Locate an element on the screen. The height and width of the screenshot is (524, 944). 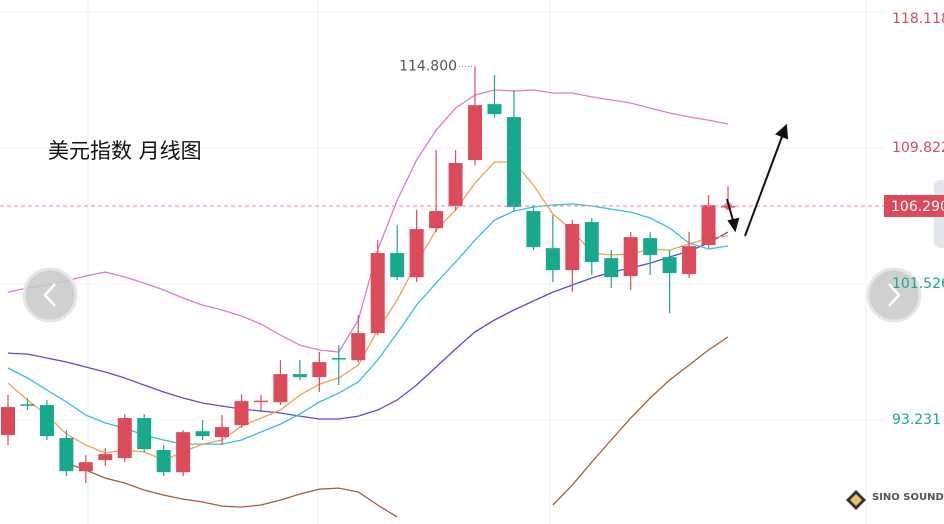
last-price-tag is located at coordinates (914, 205).